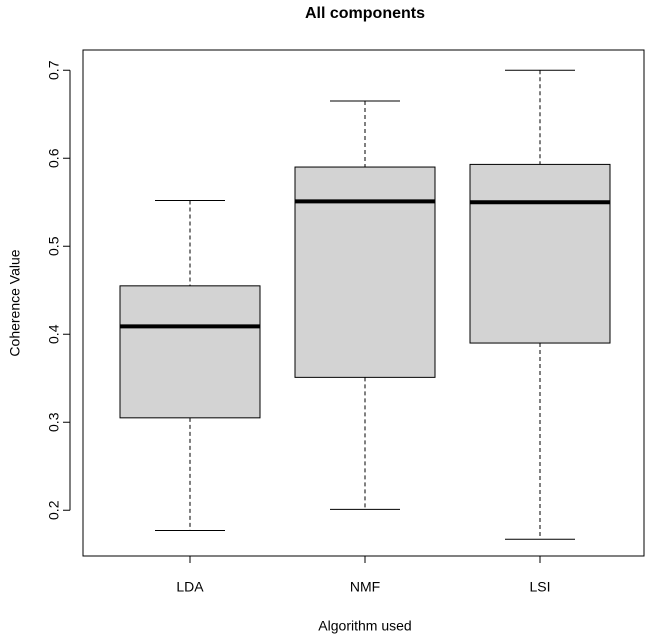  I want to click on y-axis-label: Coherence Value, so click(15, 302).